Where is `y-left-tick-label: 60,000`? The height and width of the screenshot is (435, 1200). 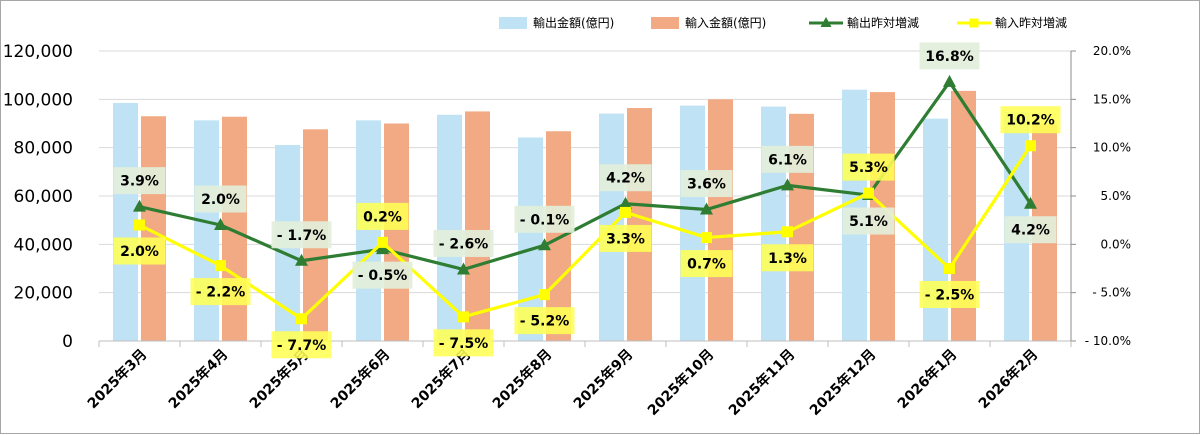
y-left-tick-label: 60,000 is located at coordinates (43, 197).